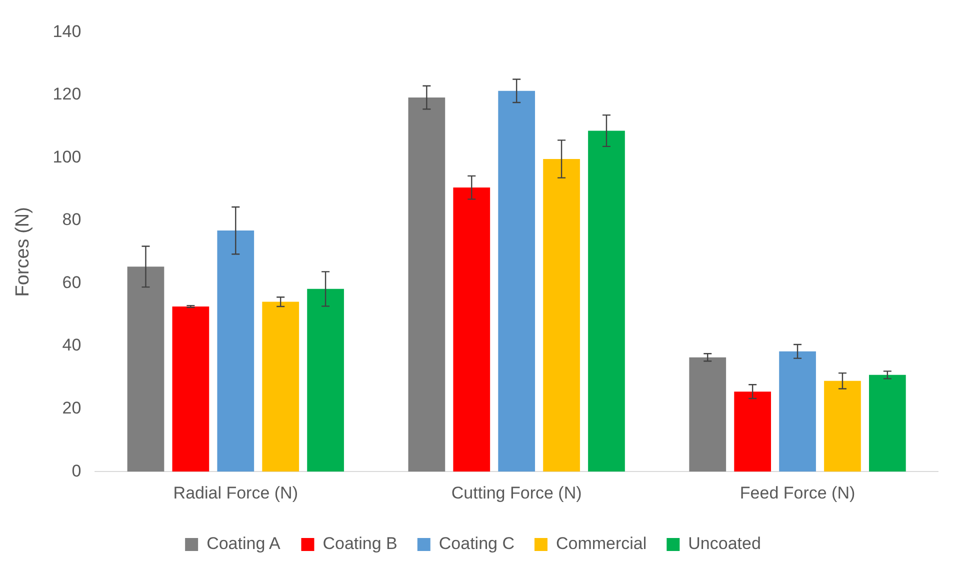 The width and height of the screenshot is (969, 575). What do you see at coordinates (601, 544) in the screenshot?
I see `legend-label: Commercial` at bounding box center [601, 544].